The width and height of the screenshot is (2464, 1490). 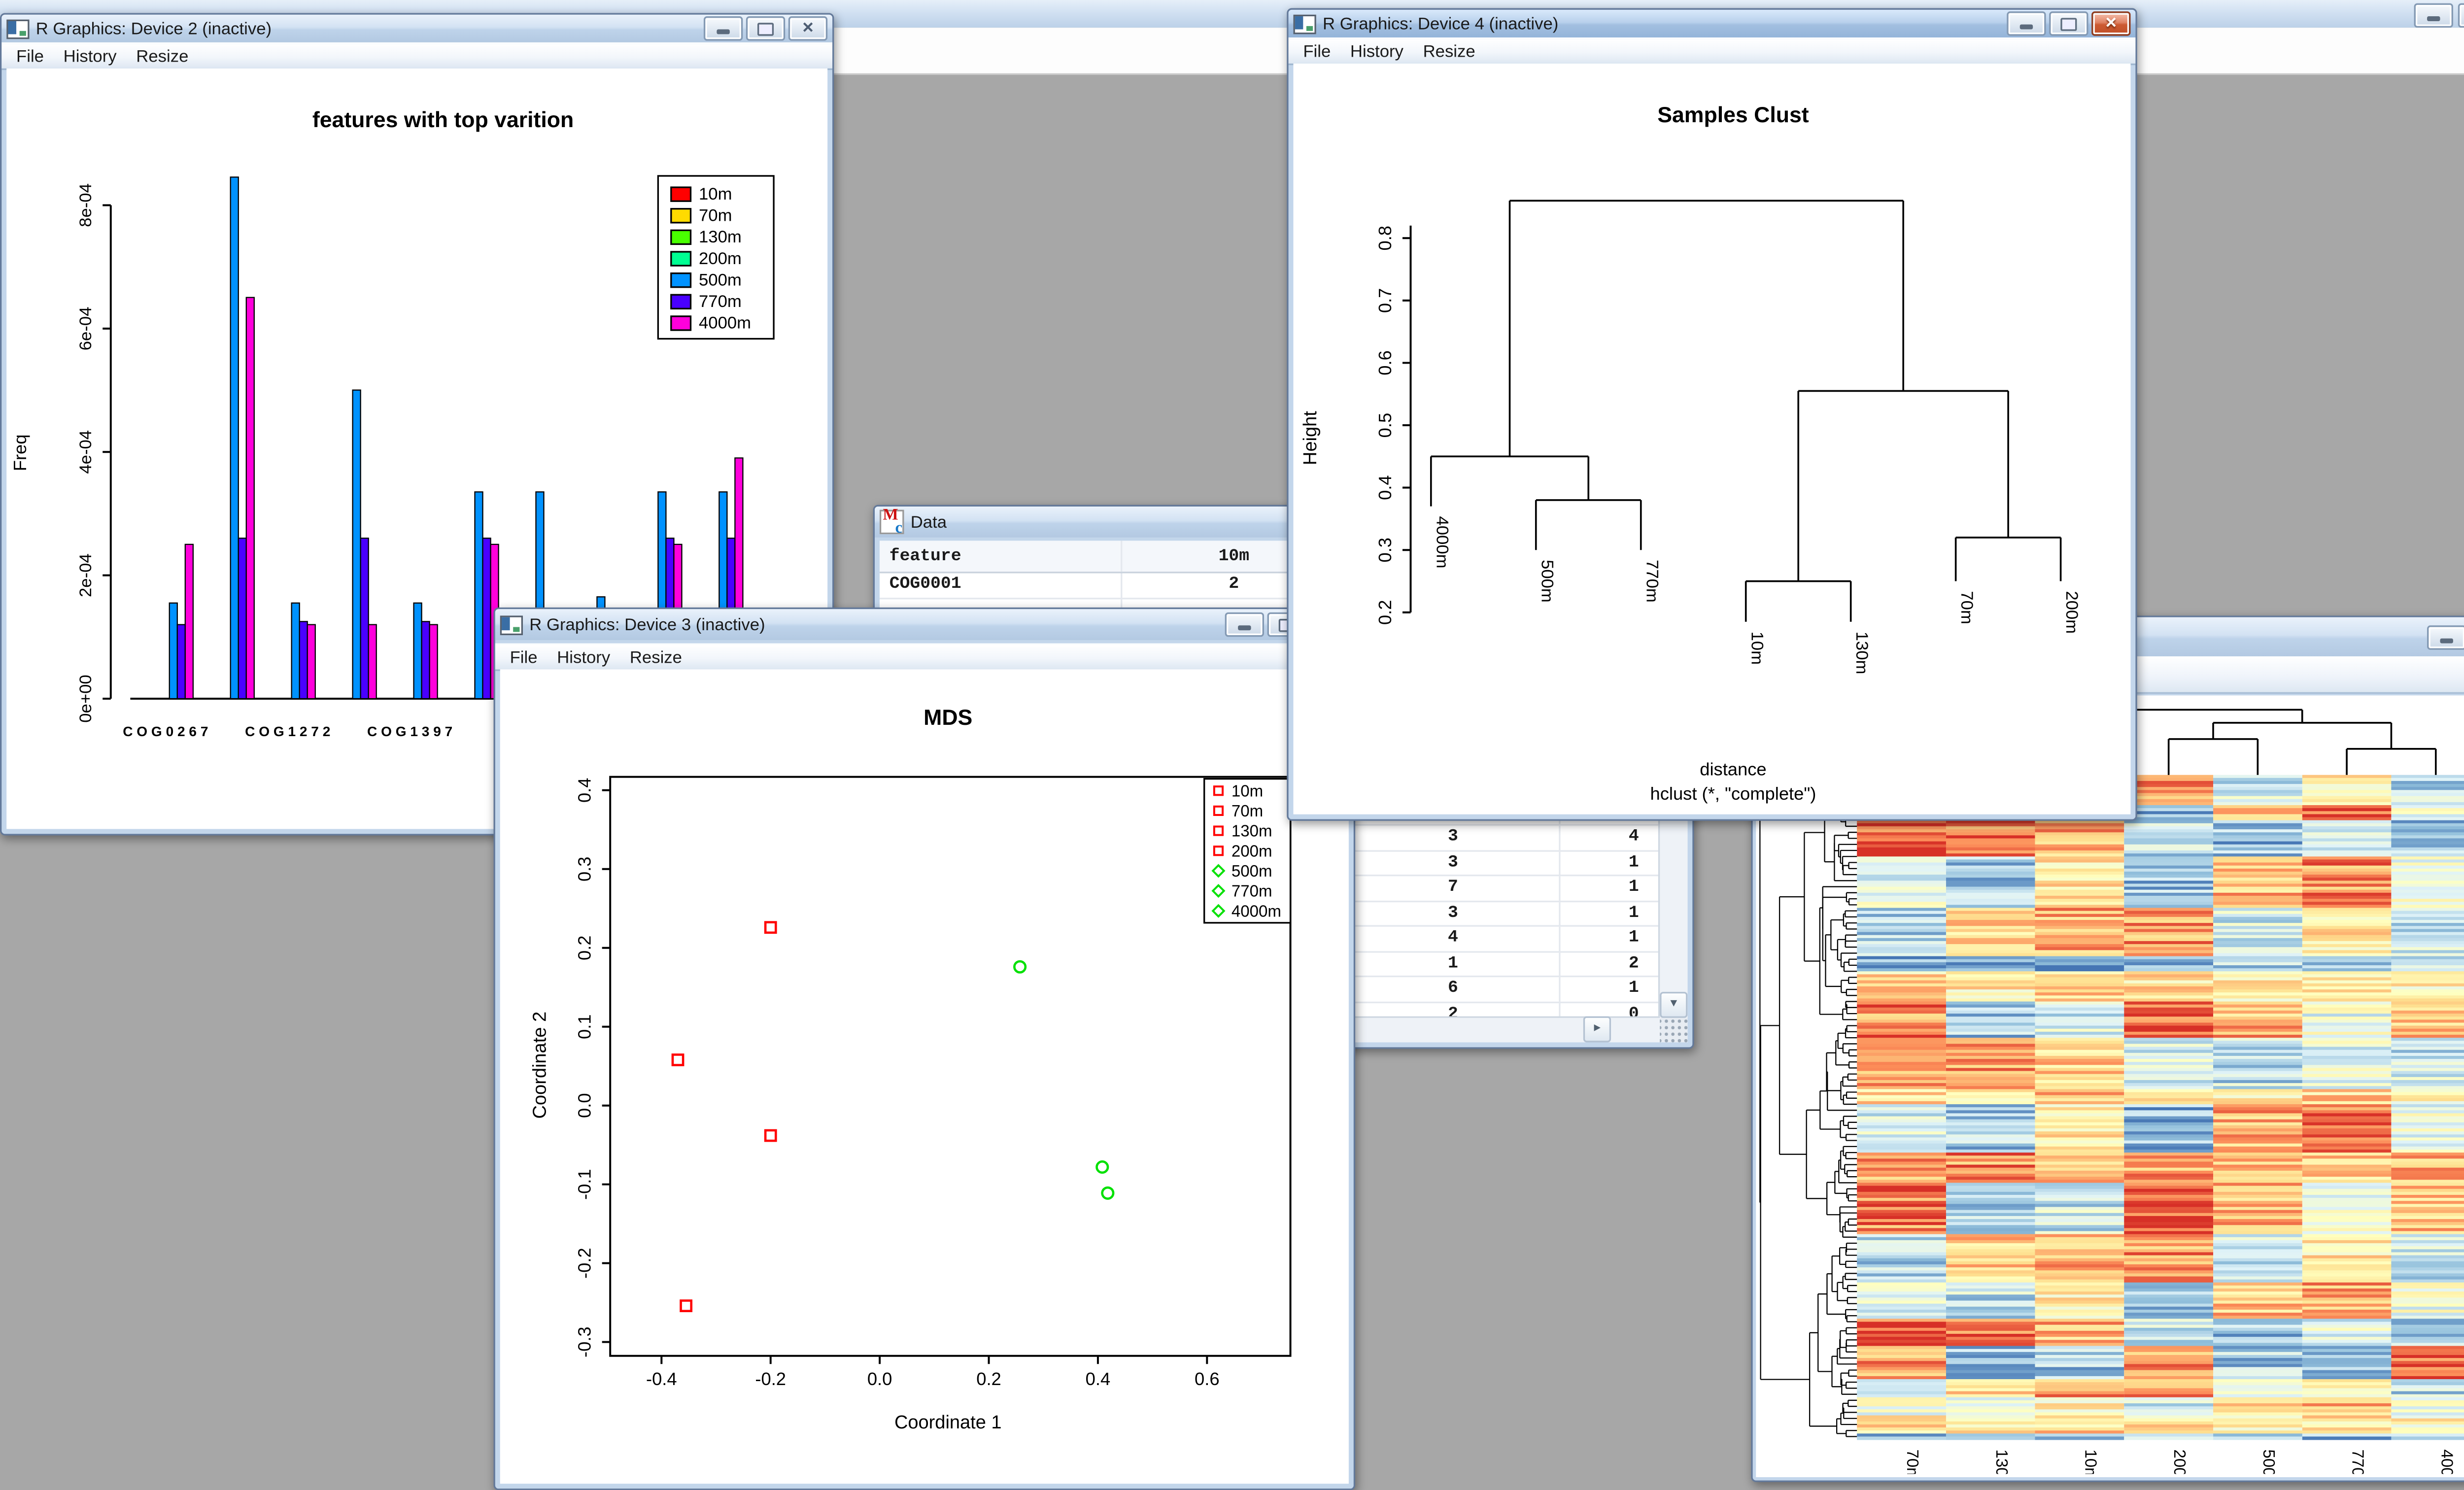 I want to click on leaf-label-70m: 70m, so click(x=1966, y=607).